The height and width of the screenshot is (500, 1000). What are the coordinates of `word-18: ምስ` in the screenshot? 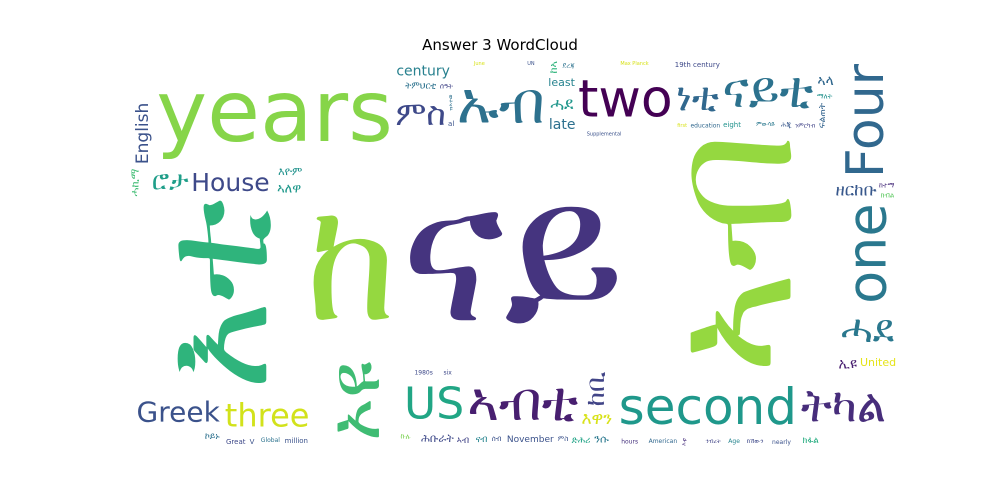 It's located at (421, 113).